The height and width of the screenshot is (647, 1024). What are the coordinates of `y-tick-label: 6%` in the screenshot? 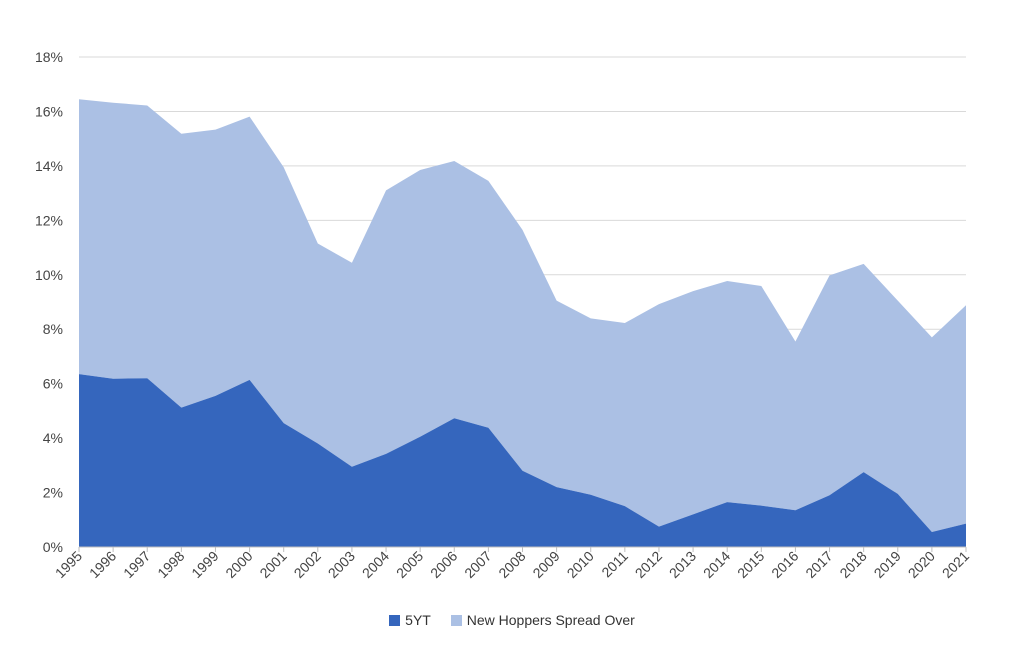 It's located at (53, 384).